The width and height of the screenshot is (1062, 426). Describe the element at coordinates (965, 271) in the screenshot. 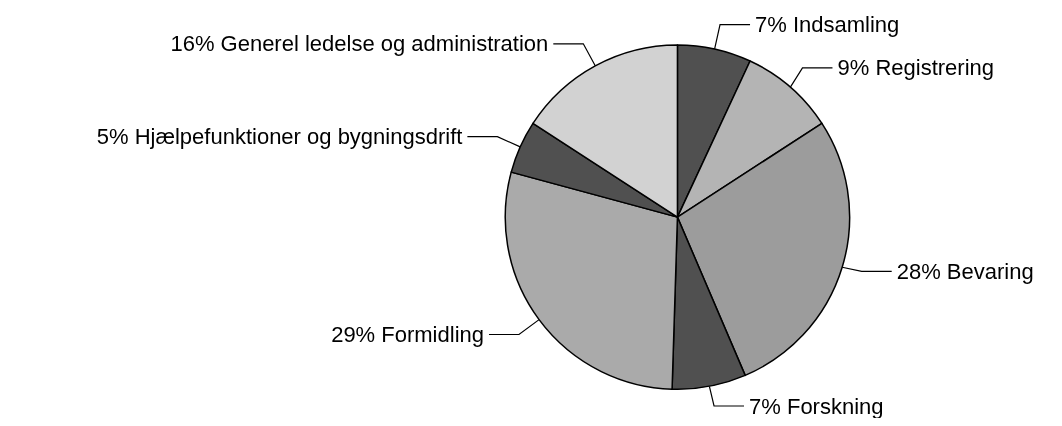

I see `slice-label: 28% Bevaring` at that location.